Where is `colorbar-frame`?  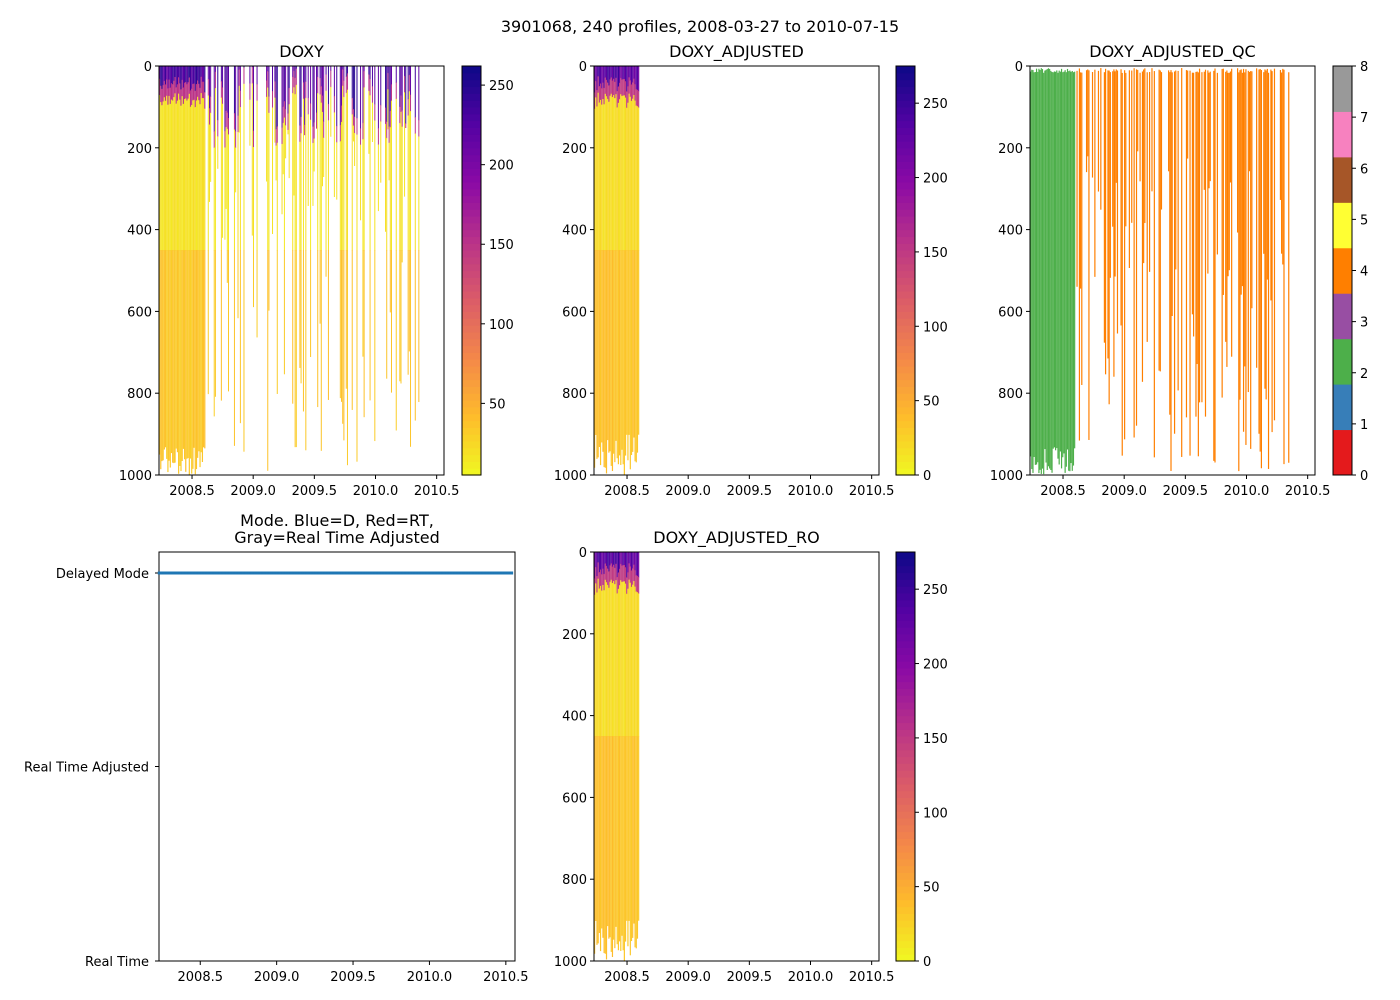
colorbar-frame is located at coordinates (905, 270).